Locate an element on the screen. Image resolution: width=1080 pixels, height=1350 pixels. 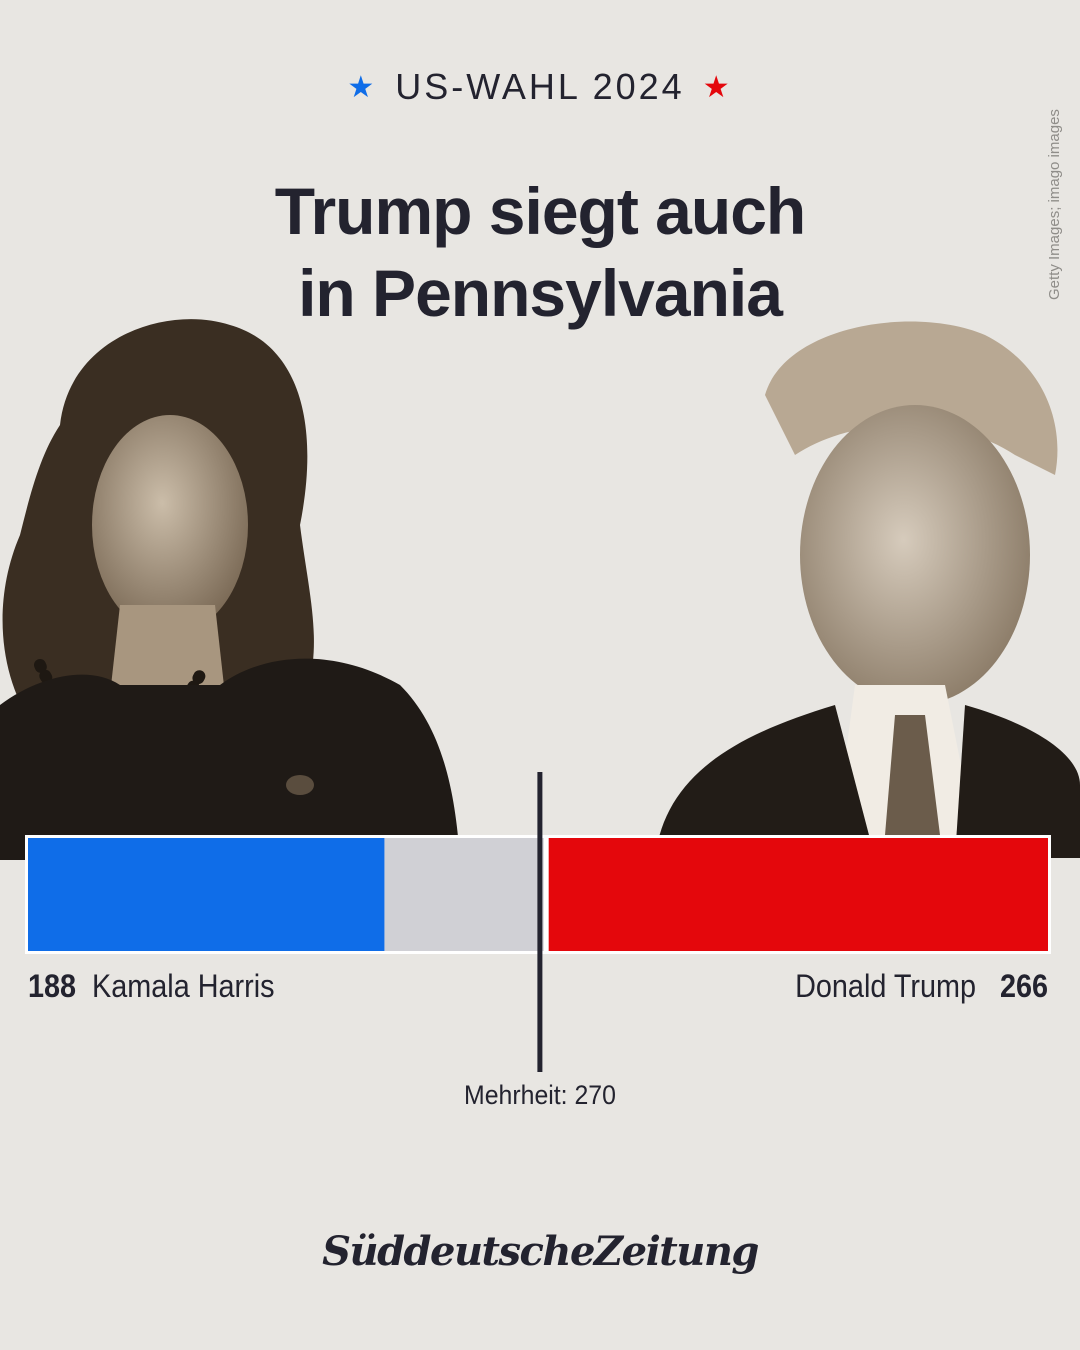
headline-line-1: Trump siegt auch is located at coordinates (540, 211).